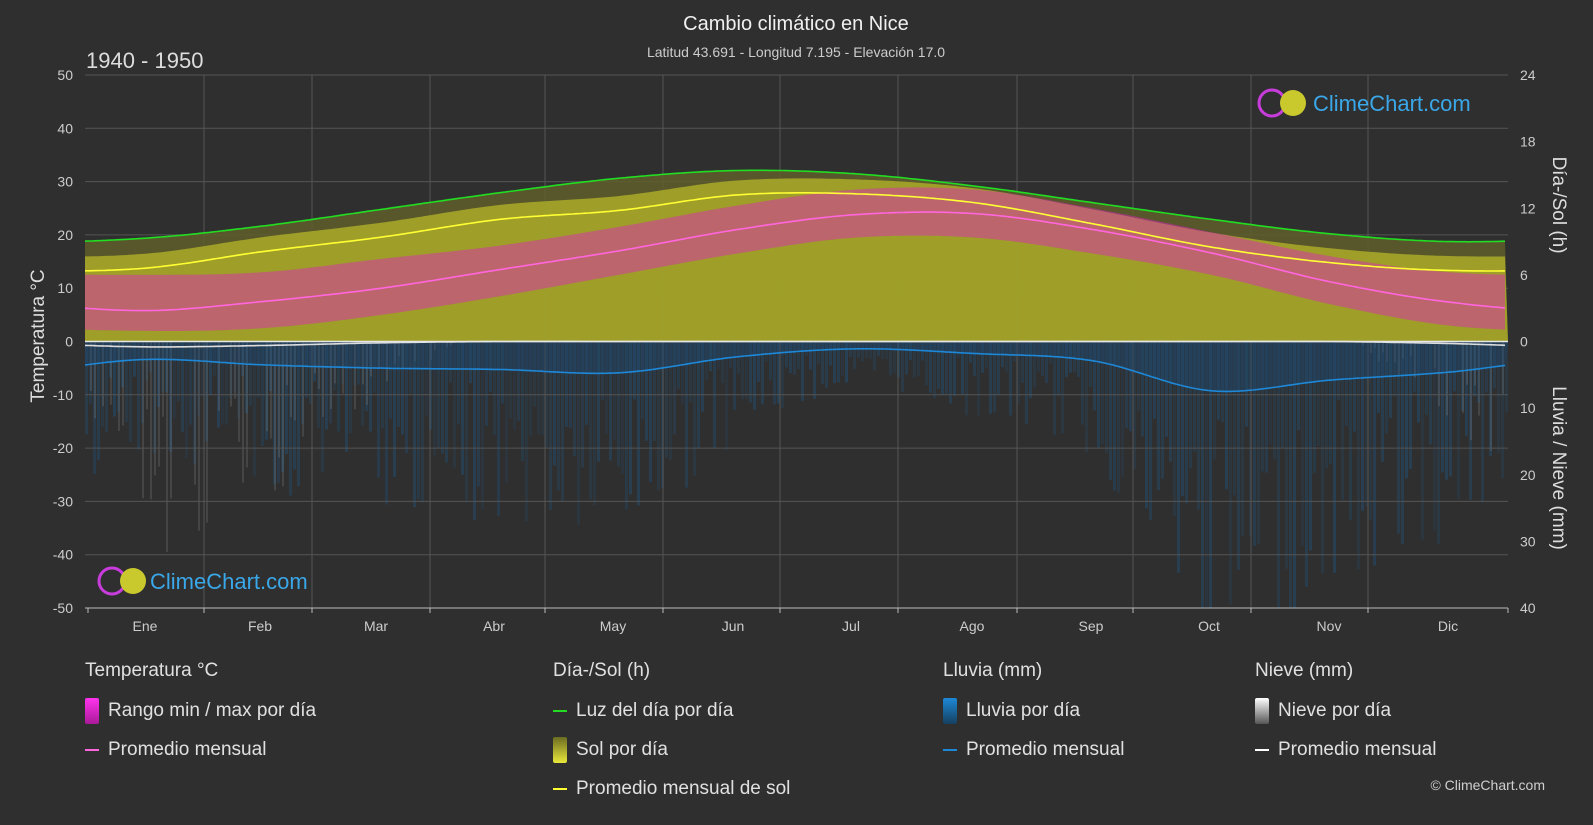  What do you see at coordinates (950, 750) in the screenshot?
I see `line-swatch-icon` at bounding box center [950, 750].